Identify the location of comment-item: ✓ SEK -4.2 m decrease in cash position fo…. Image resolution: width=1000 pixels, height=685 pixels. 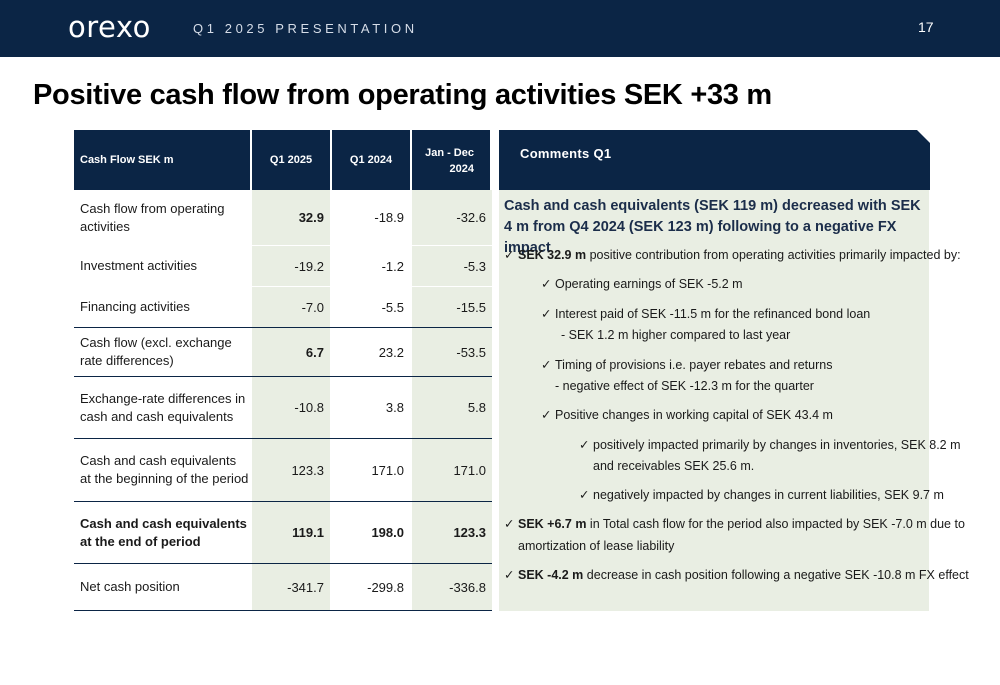
(736, 575).